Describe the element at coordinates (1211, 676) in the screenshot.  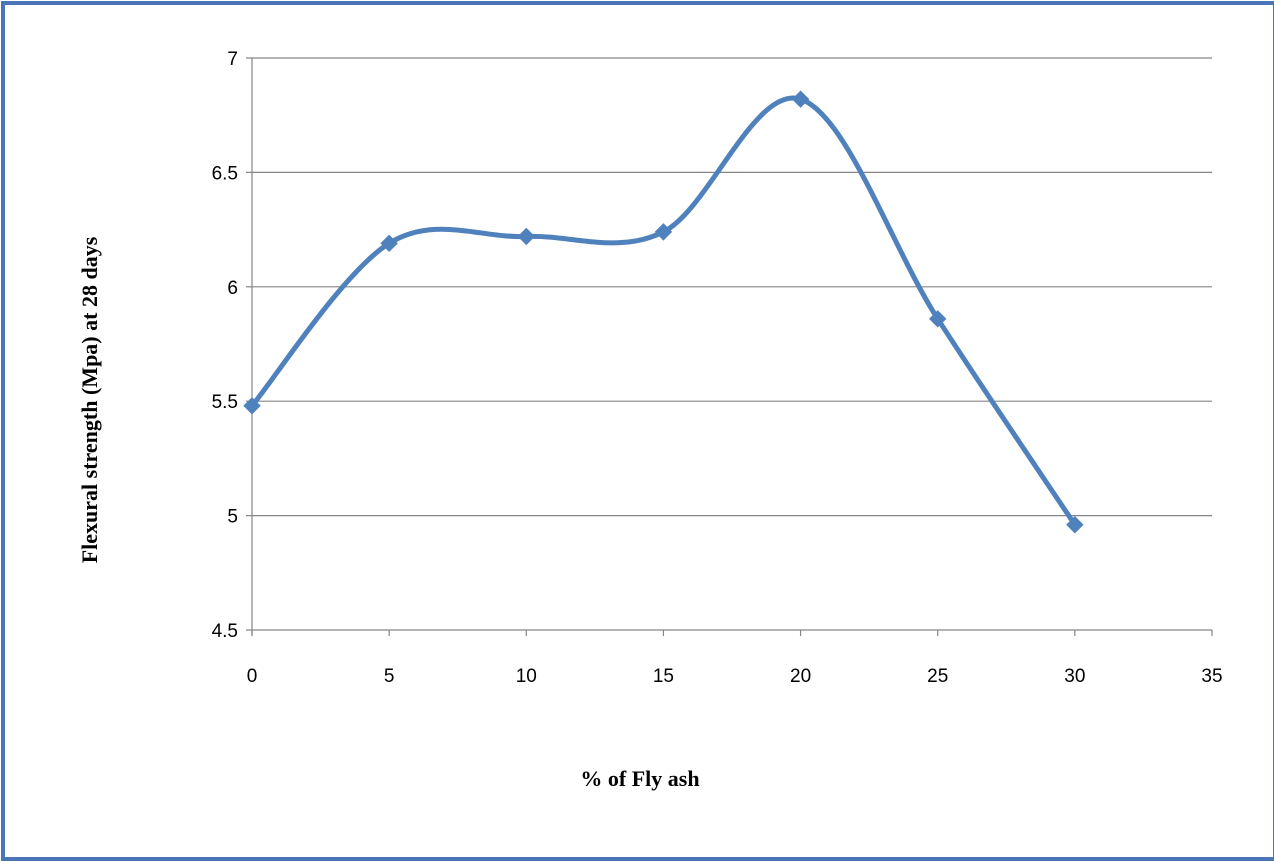
I see `x-tick-label: 35` at that location.